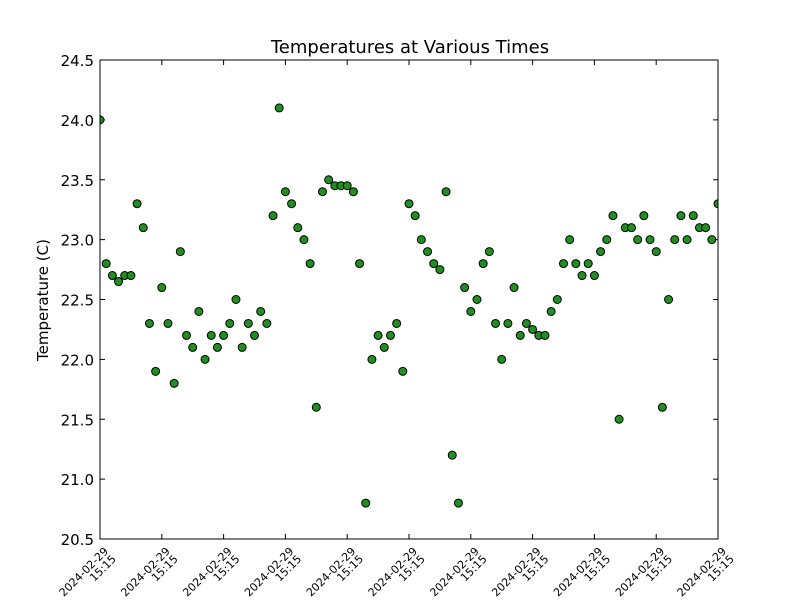 The width and height of the screenshot is (800, 600). What do you see at coordinates (409, 47) in the screenshot?
I see `chart-title: Temperatures at Various Times` at bounding box center [409, 47].